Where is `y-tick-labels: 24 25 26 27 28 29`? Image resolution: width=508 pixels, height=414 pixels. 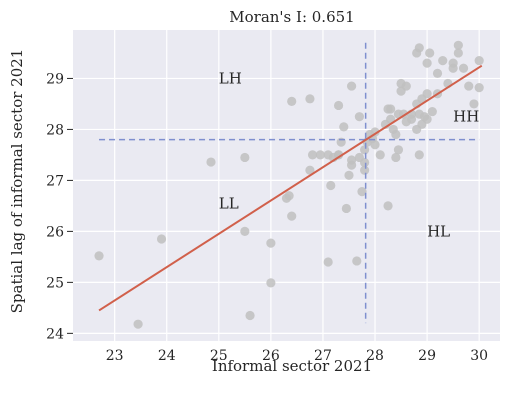 y-tick-labels: 24 25 26 27 28 29 is located at coordinates (59, 206).